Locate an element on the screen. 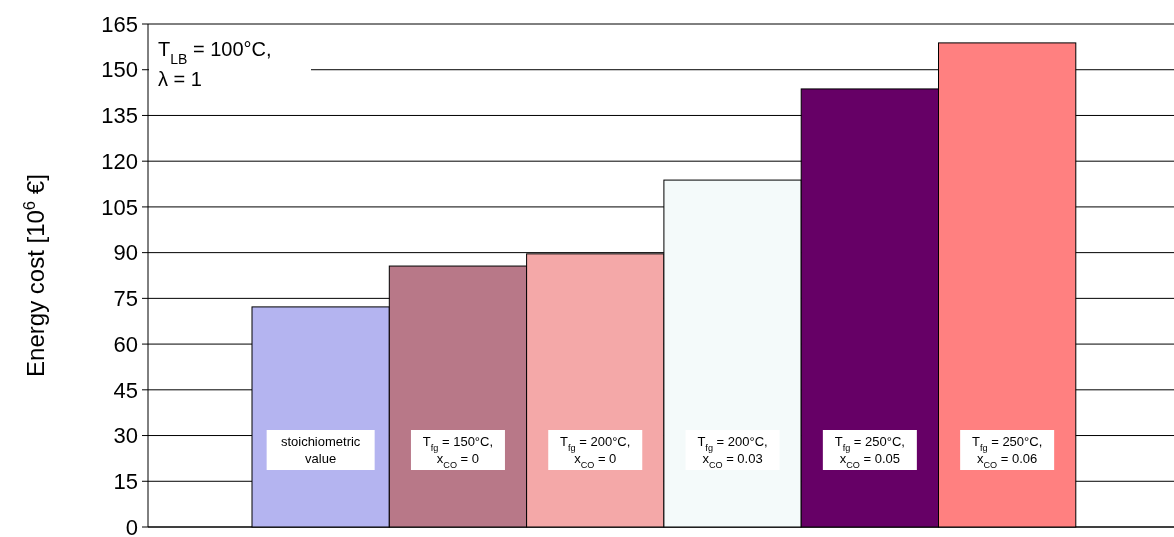 This screenshot has width=1174, height=537. y-tick-label: 15 is located at coordinates (125, 481).